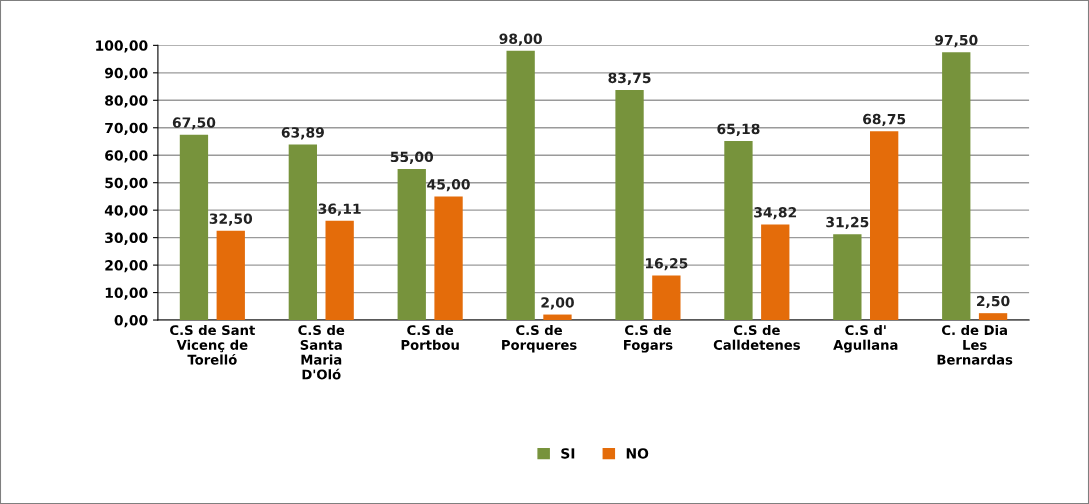 This screenshot has width=1089, height=504. I want to click on data-label: 2,50, so click(993, 302).